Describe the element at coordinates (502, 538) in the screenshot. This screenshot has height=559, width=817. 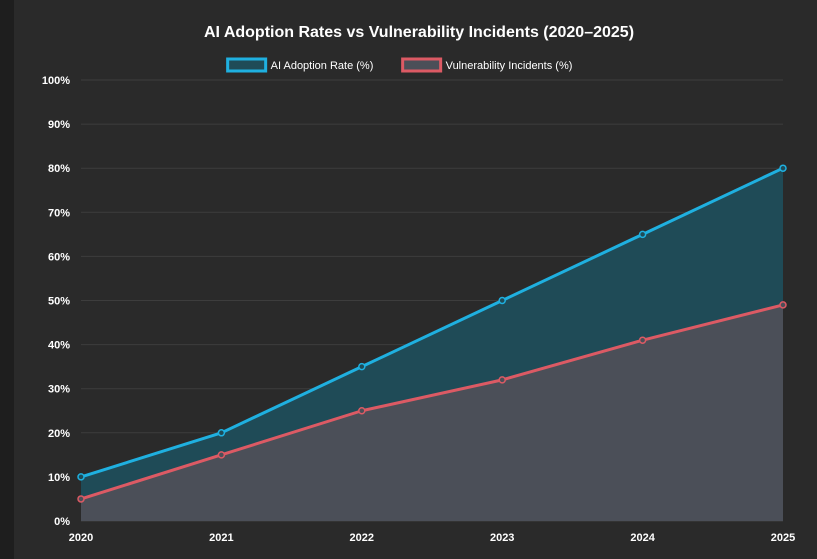
I see `x-tick-label: 2023` at that location.